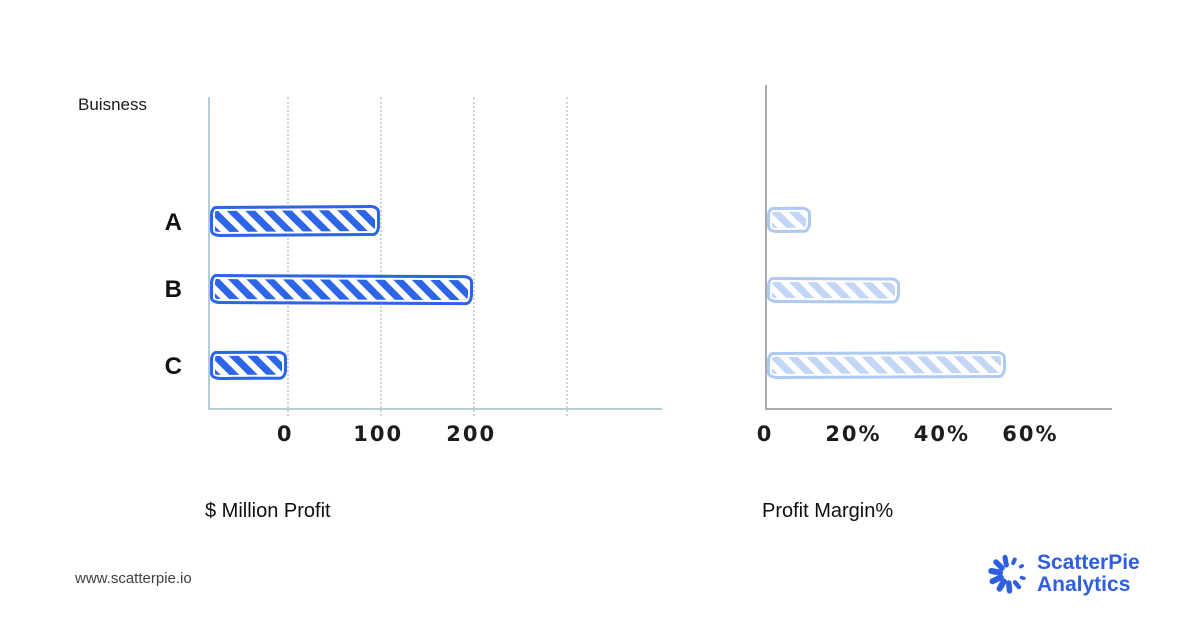 This screenshot has height=630, width=1200. What do you see at coordinates (133, 578) in the screenshot?
I see `website-url: www.scatterpie.io` at bounding box center [133, 578].